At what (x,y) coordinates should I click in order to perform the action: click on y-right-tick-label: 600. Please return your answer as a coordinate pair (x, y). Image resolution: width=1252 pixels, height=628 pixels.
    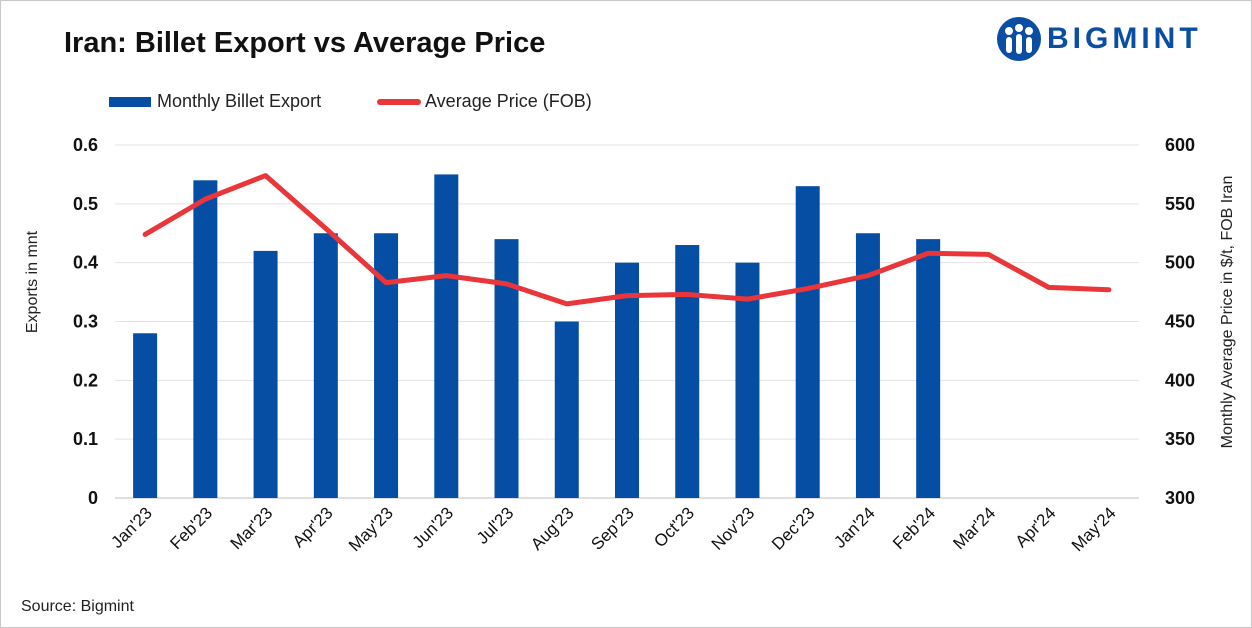
    Looking at the image, I should click on (1180, 145).